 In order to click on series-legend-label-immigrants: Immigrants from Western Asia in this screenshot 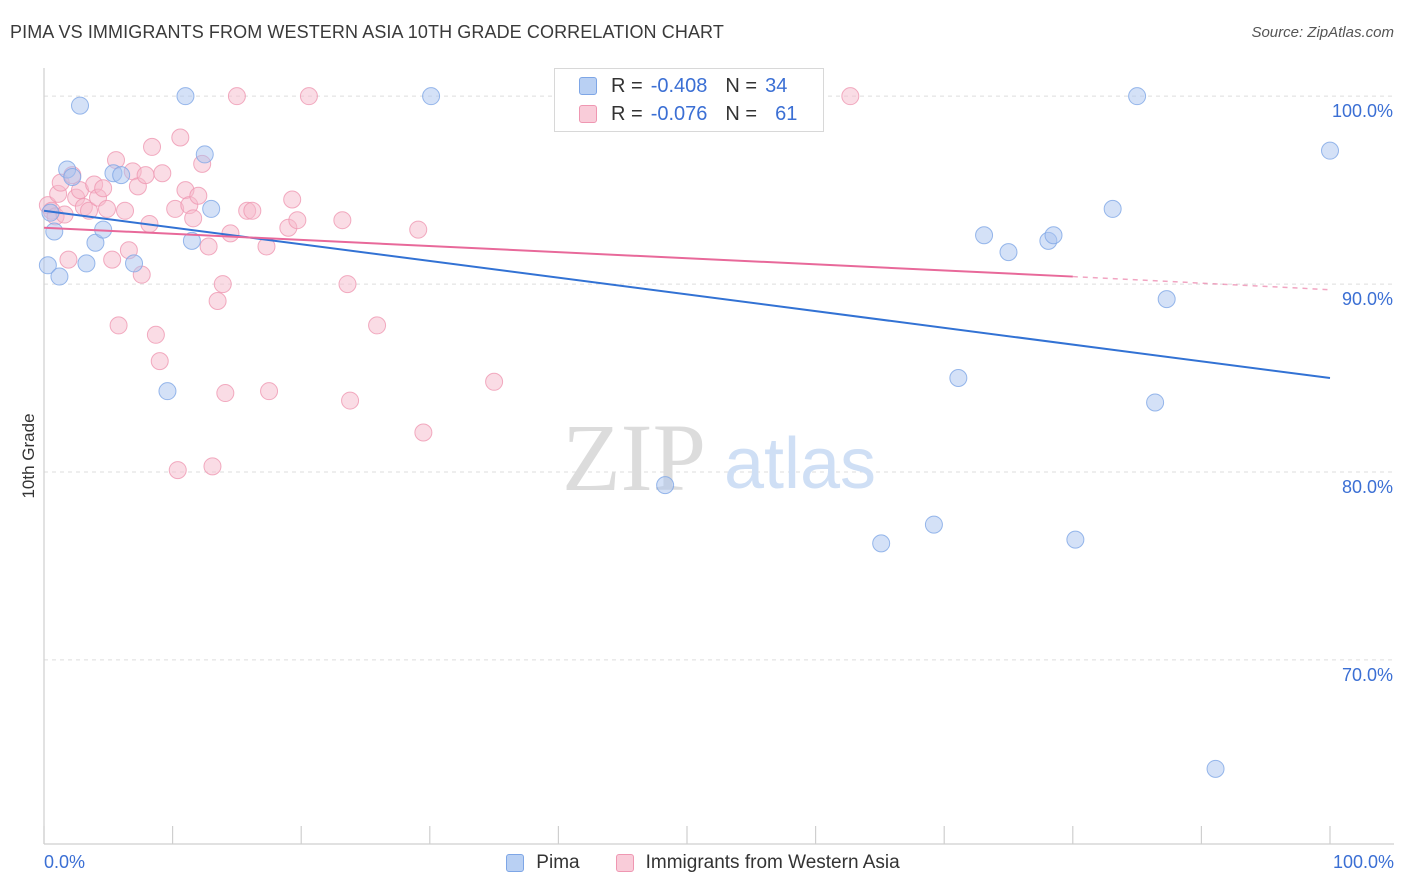, I will do `click(772, 862)`.